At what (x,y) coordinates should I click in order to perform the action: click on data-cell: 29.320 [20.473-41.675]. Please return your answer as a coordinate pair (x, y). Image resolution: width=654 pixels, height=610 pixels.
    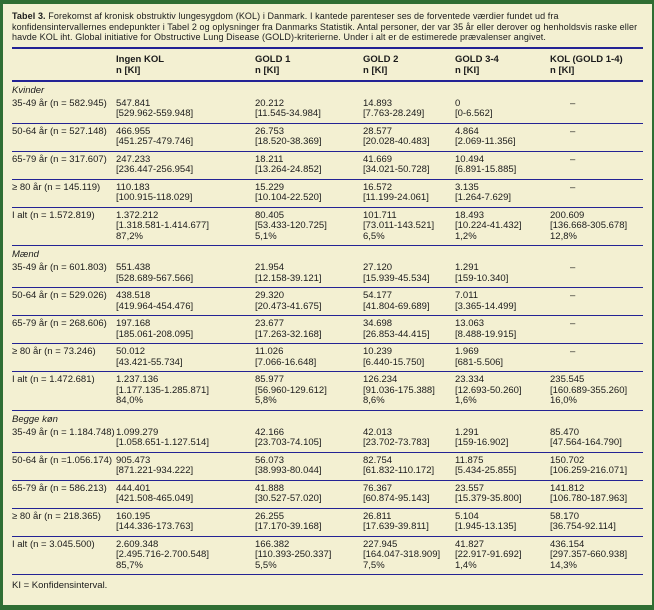
    Looking at the image, I should click on (309, 301).